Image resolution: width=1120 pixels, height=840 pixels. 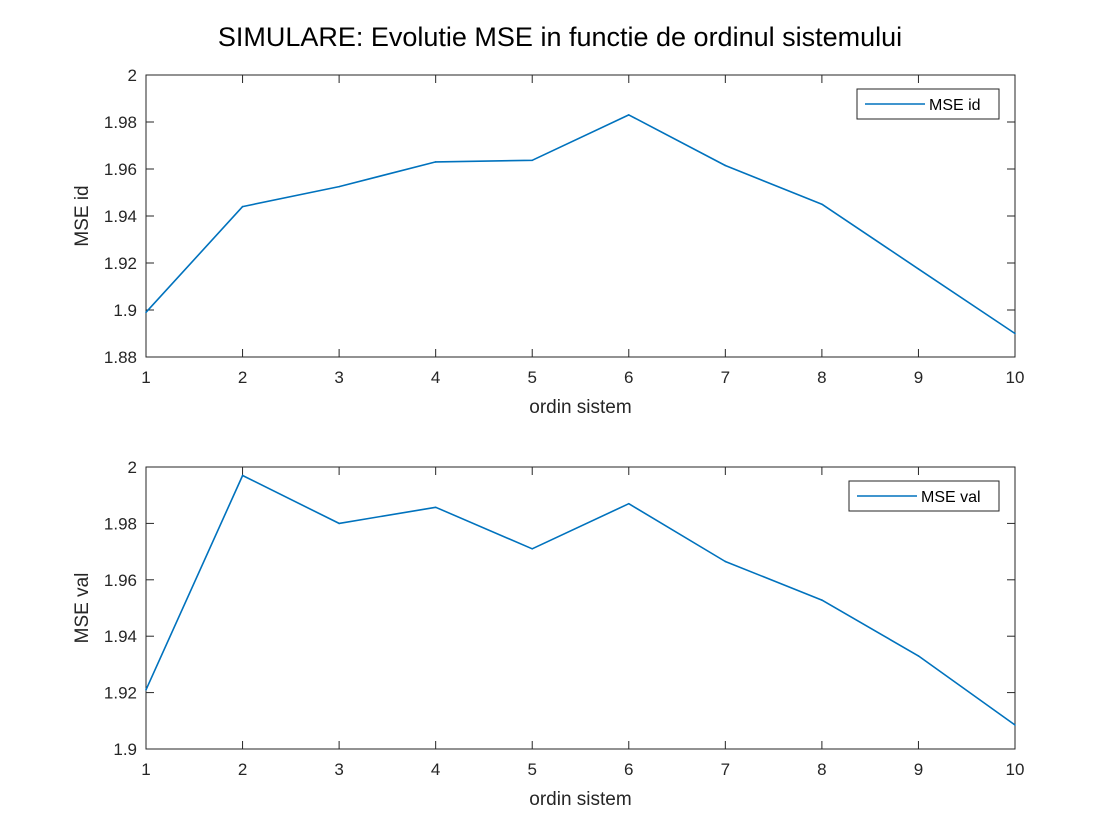 I want to click on legend-entry-label: MSE id, so click(x=955, y=105).